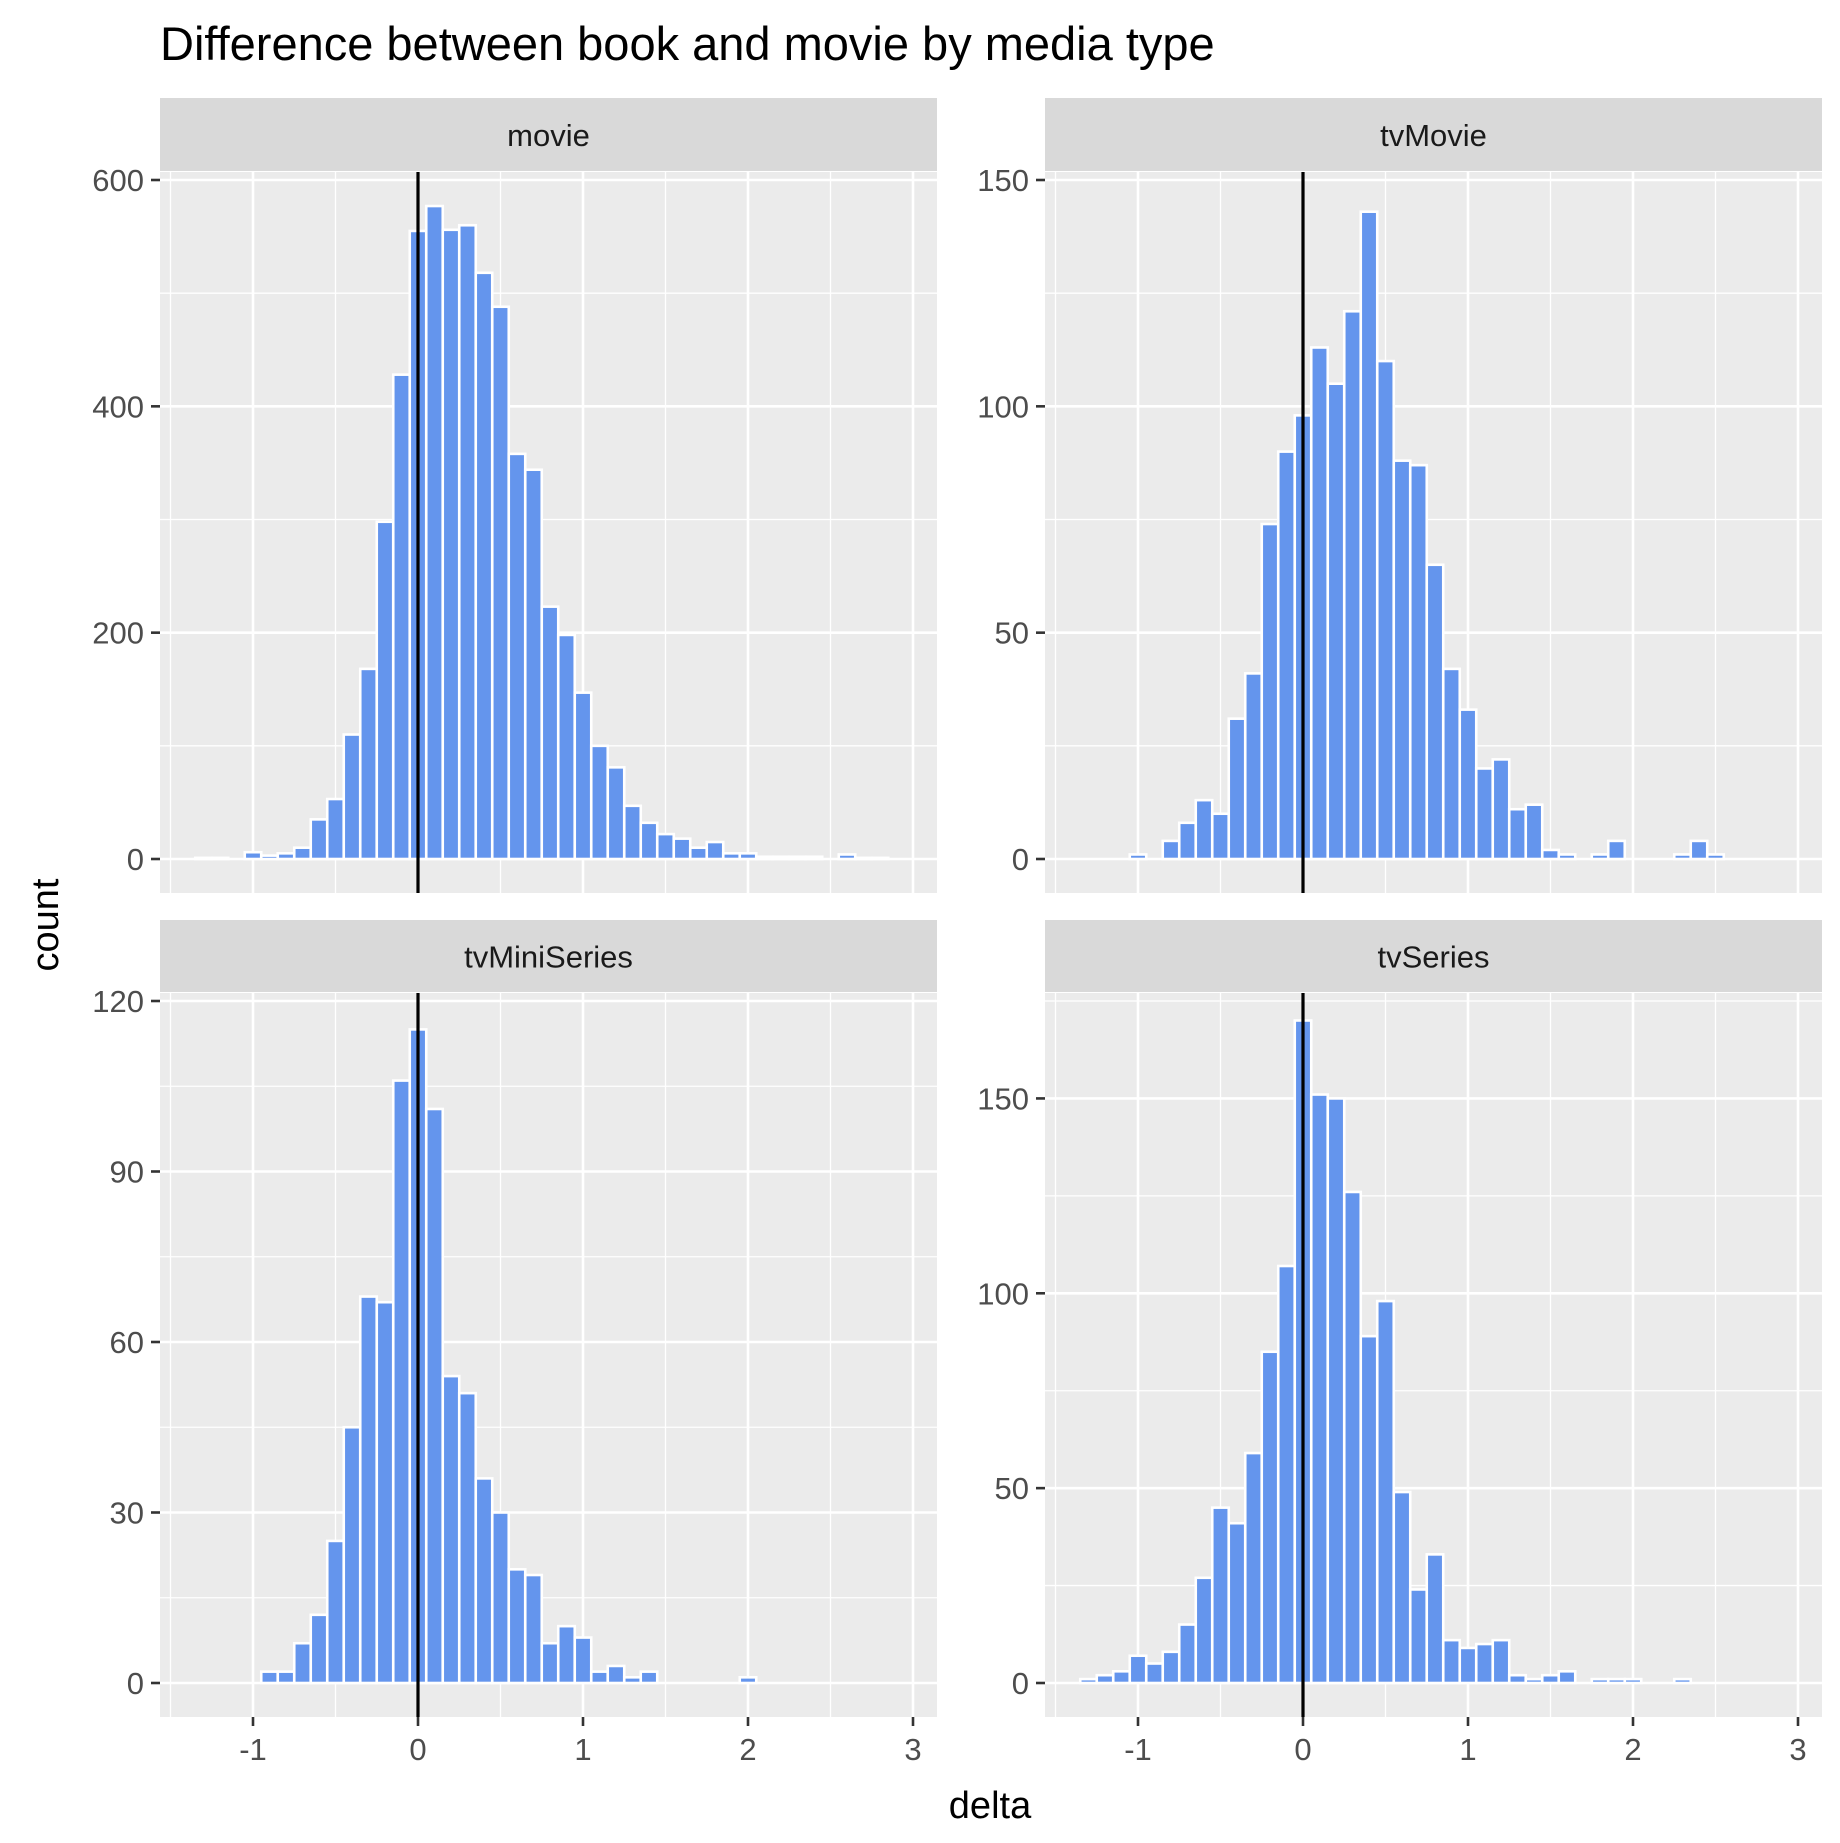 Image resolution: width=1840 pixels, height=1843 pixels. I want to click on y-tick-label: 50, so click(1012, 1488).